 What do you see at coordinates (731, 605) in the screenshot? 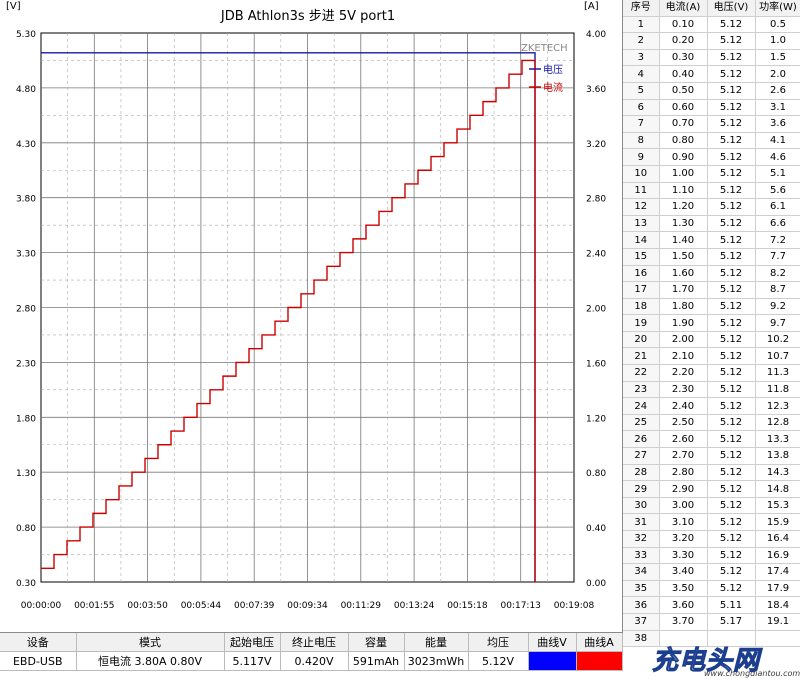
I see `row-voltage: 5.11` at bounding box center [731, 605].